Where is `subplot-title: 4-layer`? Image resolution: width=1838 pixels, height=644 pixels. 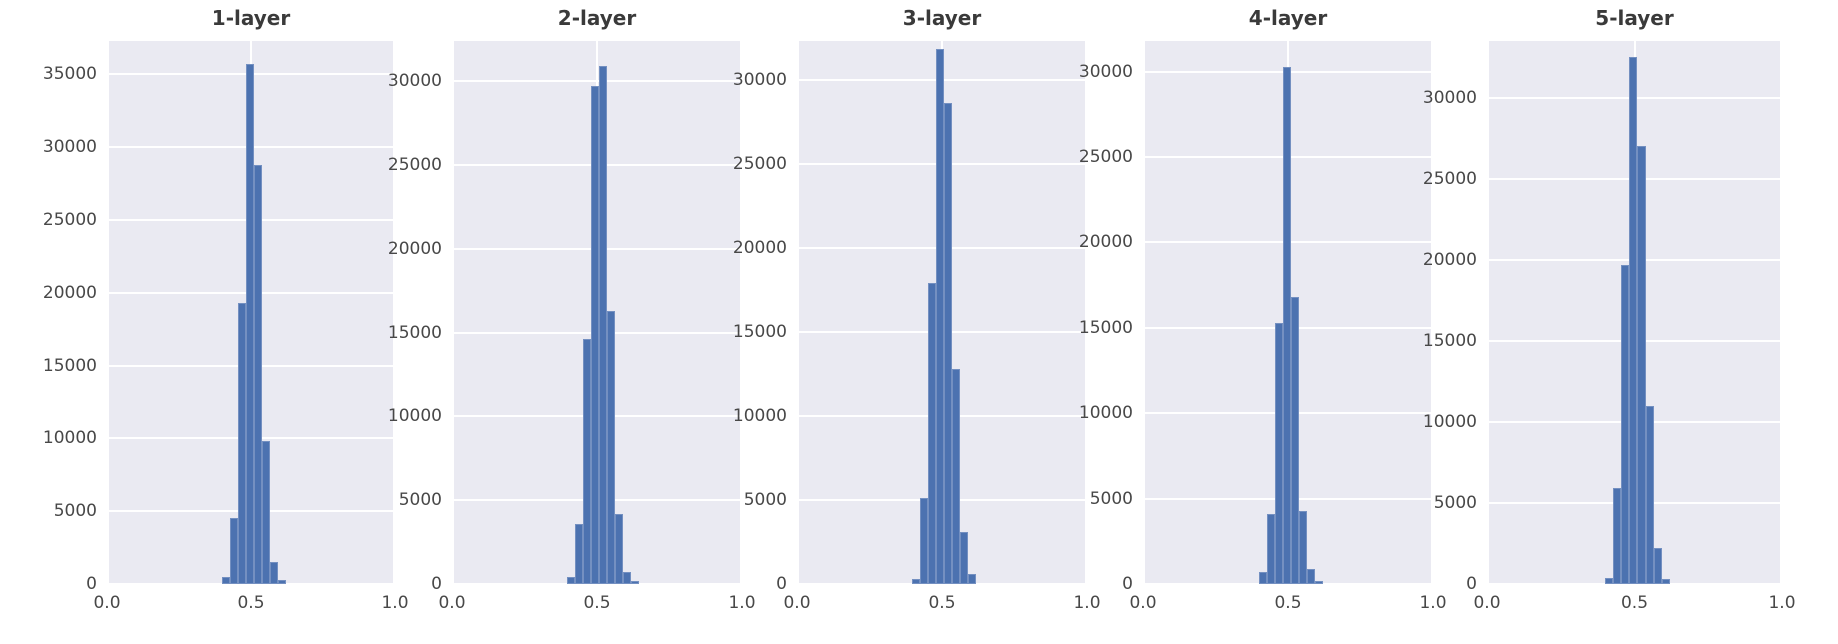
subplot-title: 4-layer is located at coordinates (1288, 18).